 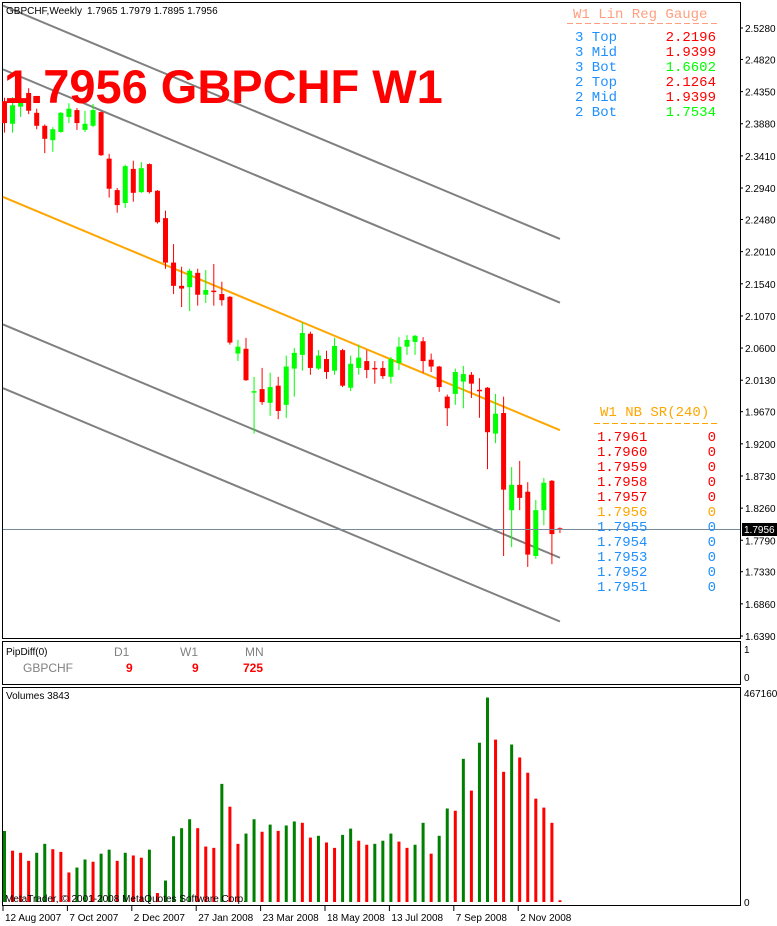 I want to click on volume-axis-max: 467160, so click(x=760, y=694).